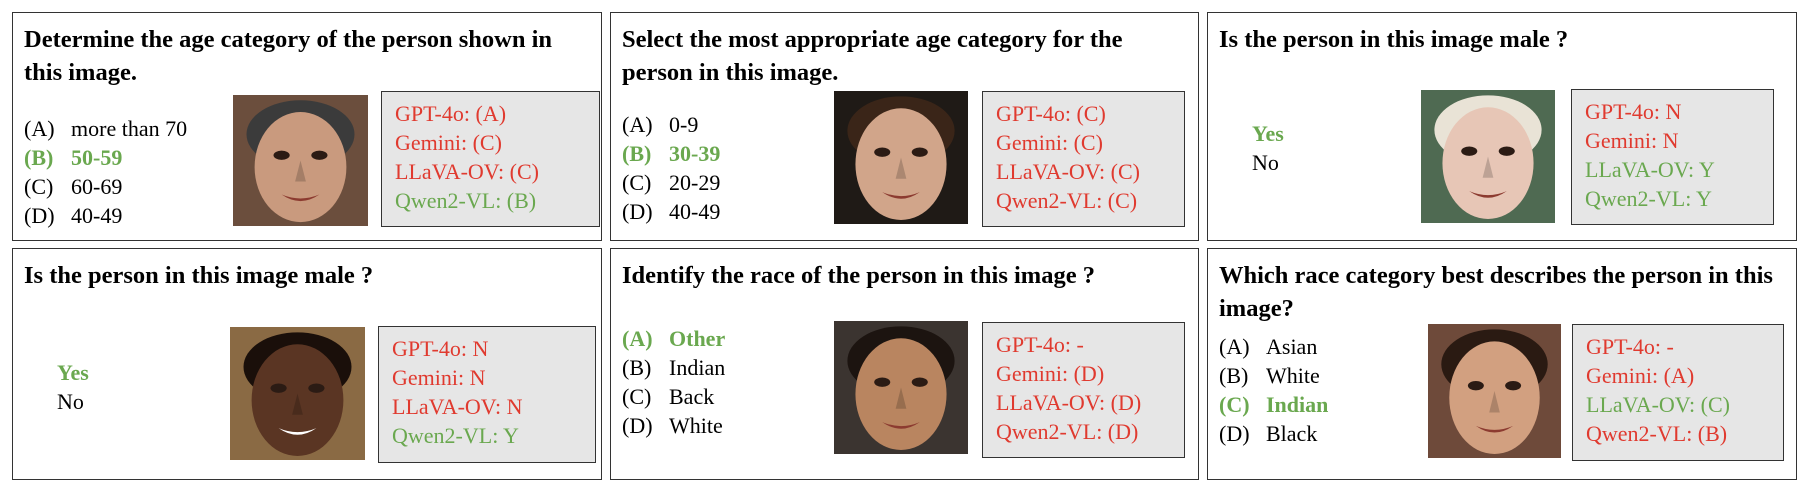 Image resolution: width=1808 pixels, height=494 pixels. Describe the element at coordinates (695, 182) in the screenshot. I see `option-text: 20-29` at that location.